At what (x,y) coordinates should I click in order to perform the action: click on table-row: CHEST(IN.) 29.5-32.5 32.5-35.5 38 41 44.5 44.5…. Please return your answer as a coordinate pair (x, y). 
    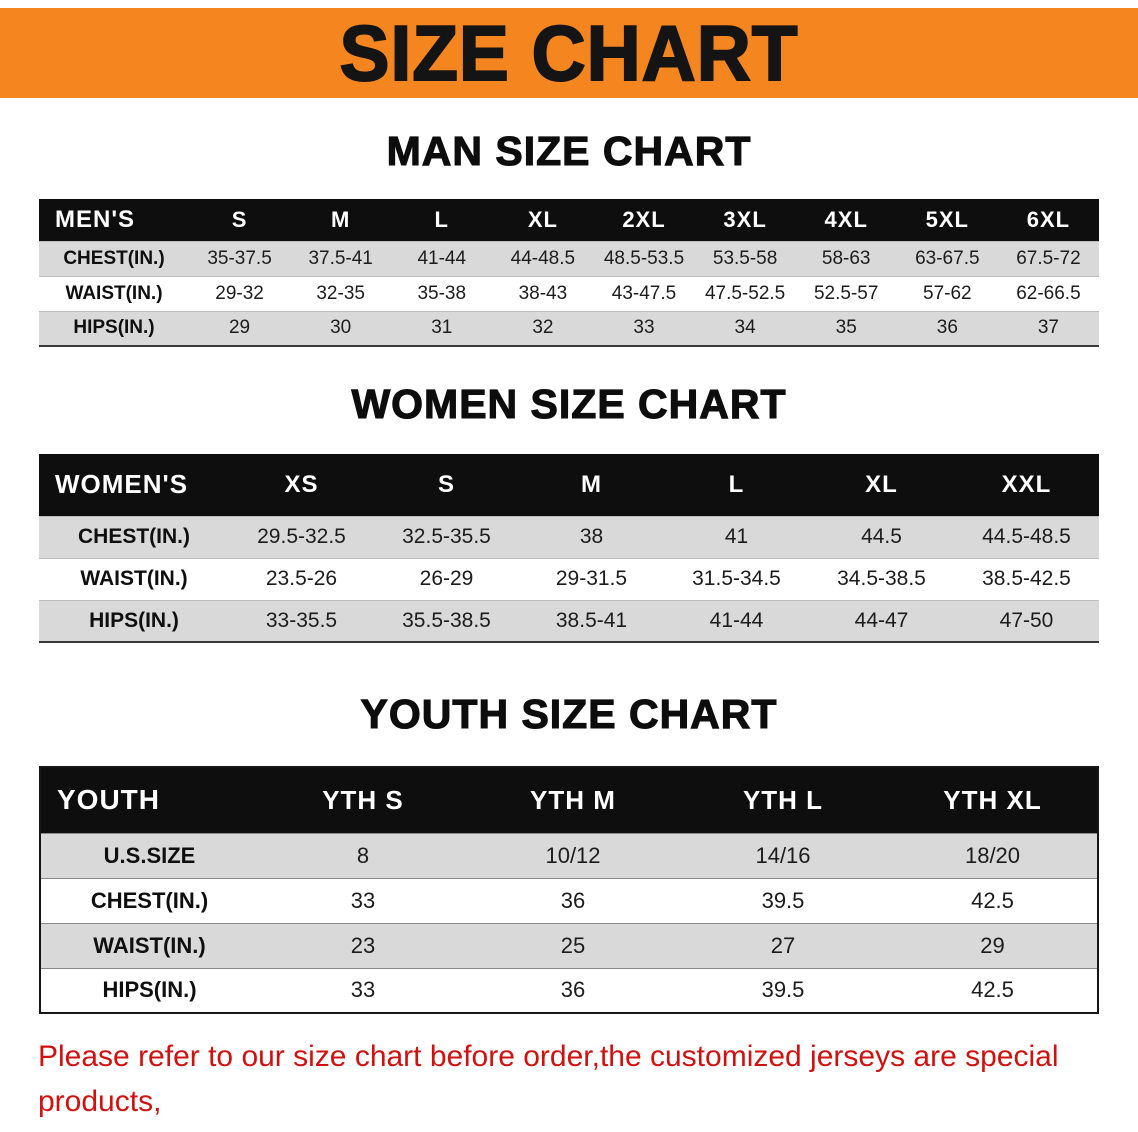
    Looking at the image, I should click on (569, 537).